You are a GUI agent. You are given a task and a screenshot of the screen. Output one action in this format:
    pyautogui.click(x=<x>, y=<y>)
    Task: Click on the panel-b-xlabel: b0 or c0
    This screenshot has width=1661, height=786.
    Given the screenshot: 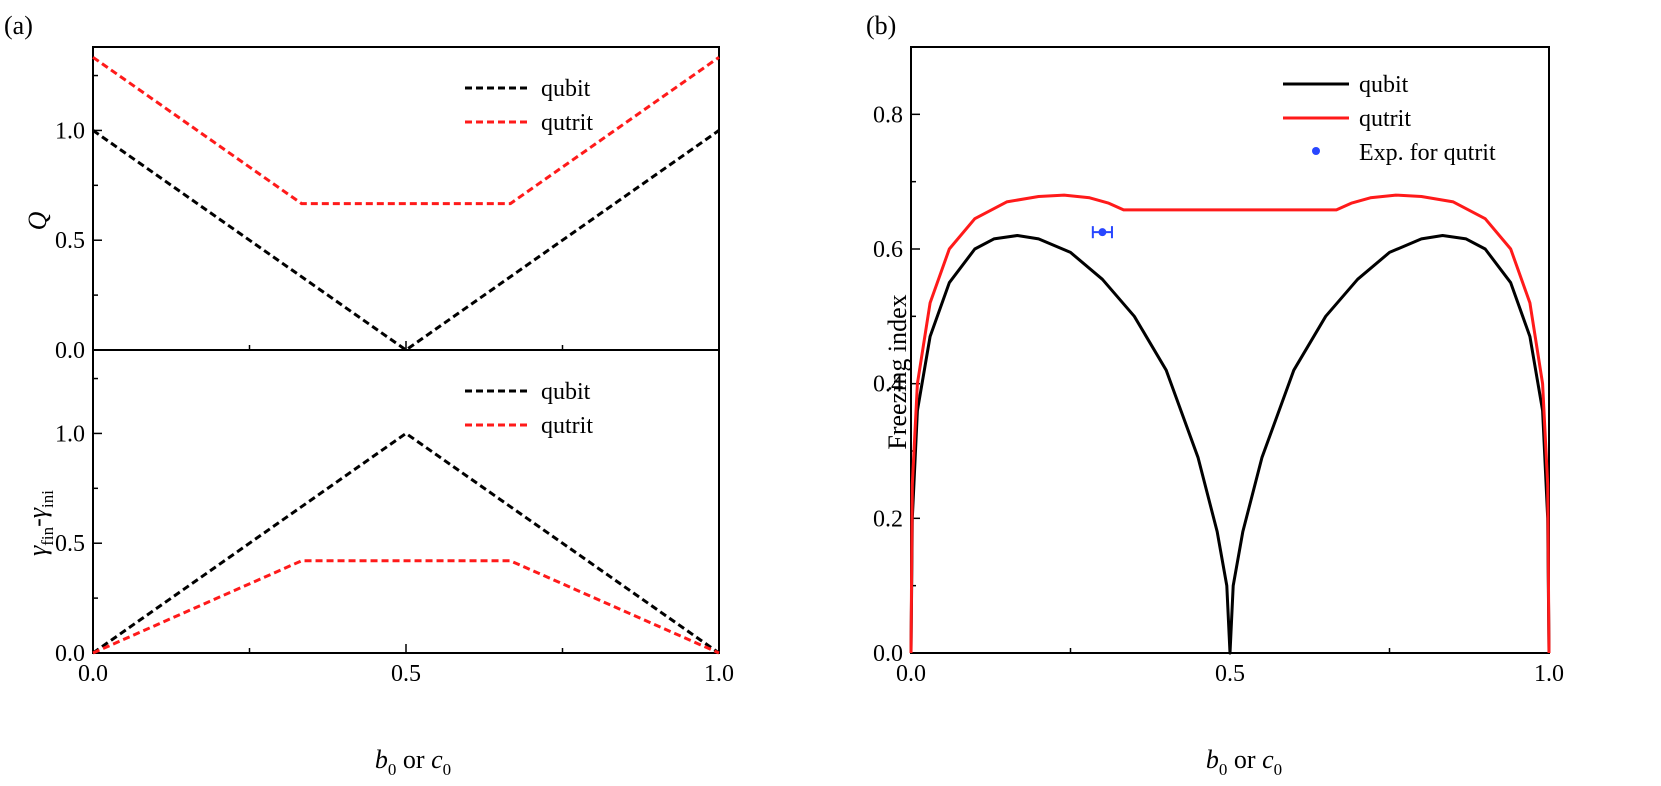 What is the action you would take?
    pyautogui.click(x=1244, y=762)
    